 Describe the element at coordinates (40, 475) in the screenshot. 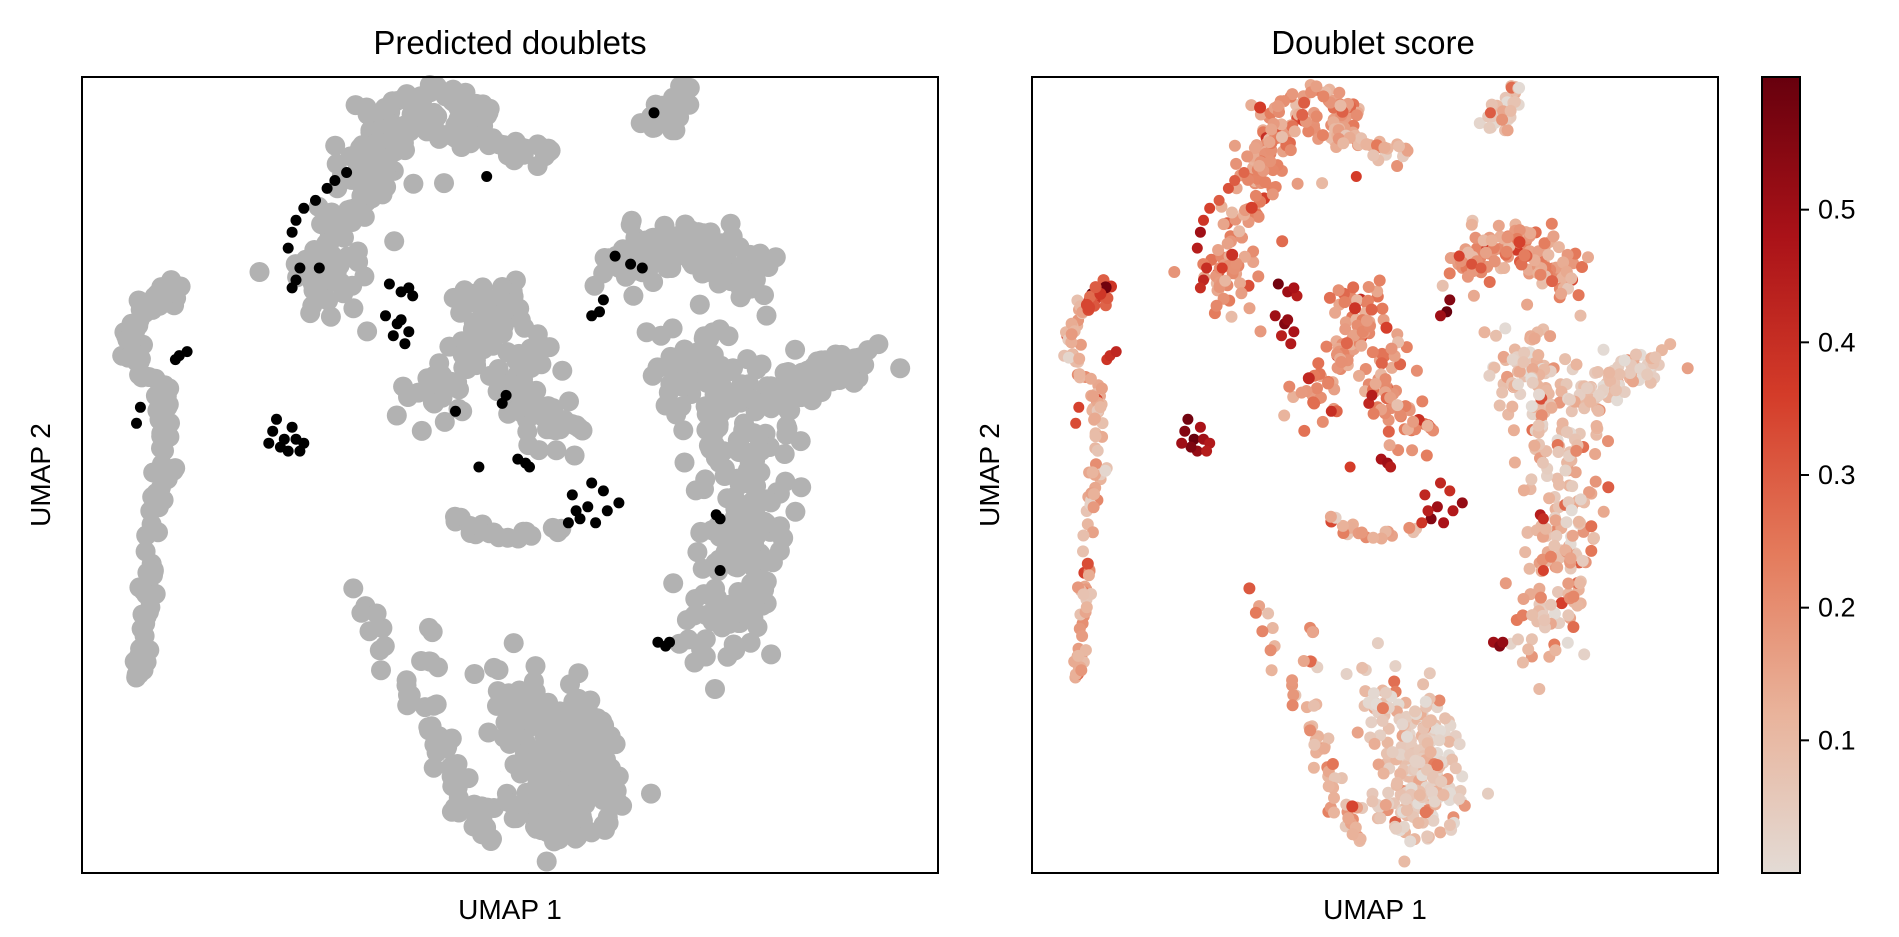

I see `left-y-axis-label: UMAP 2` at that location.